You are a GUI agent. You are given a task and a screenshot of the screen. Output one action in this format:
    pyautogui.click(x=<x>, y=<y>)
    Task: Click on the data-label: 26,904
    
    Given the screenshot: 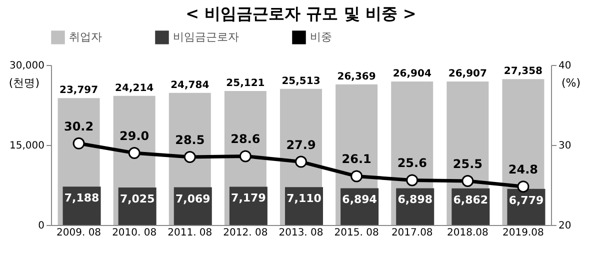 What is the action you would take?
    pyautogui.click(x=412, y=74)
    